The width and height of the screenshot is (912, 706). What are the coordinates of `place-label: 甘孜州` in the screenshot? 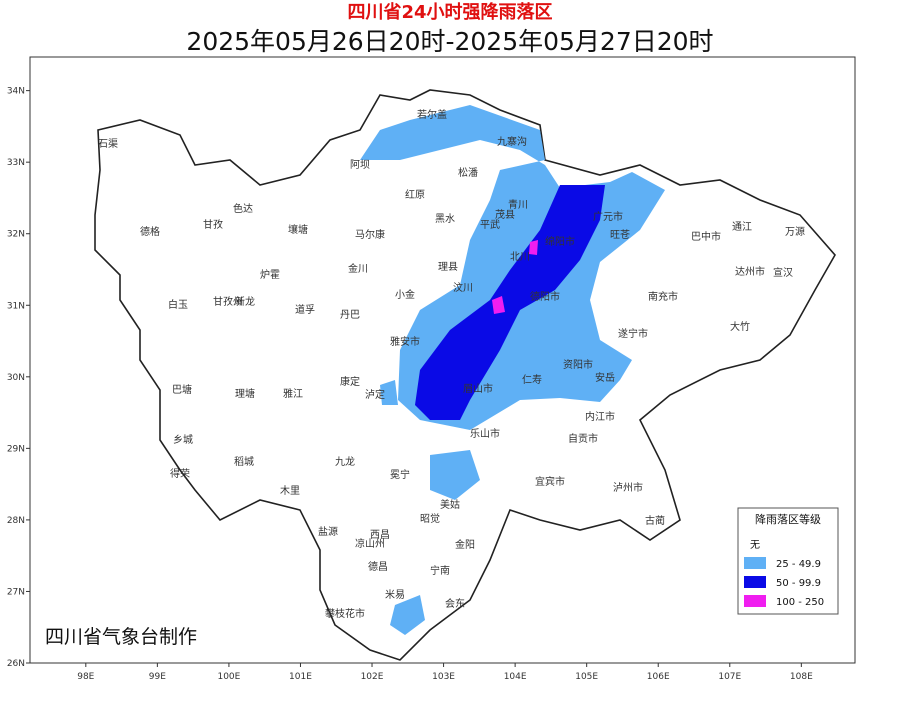 It's located at (228, 301).